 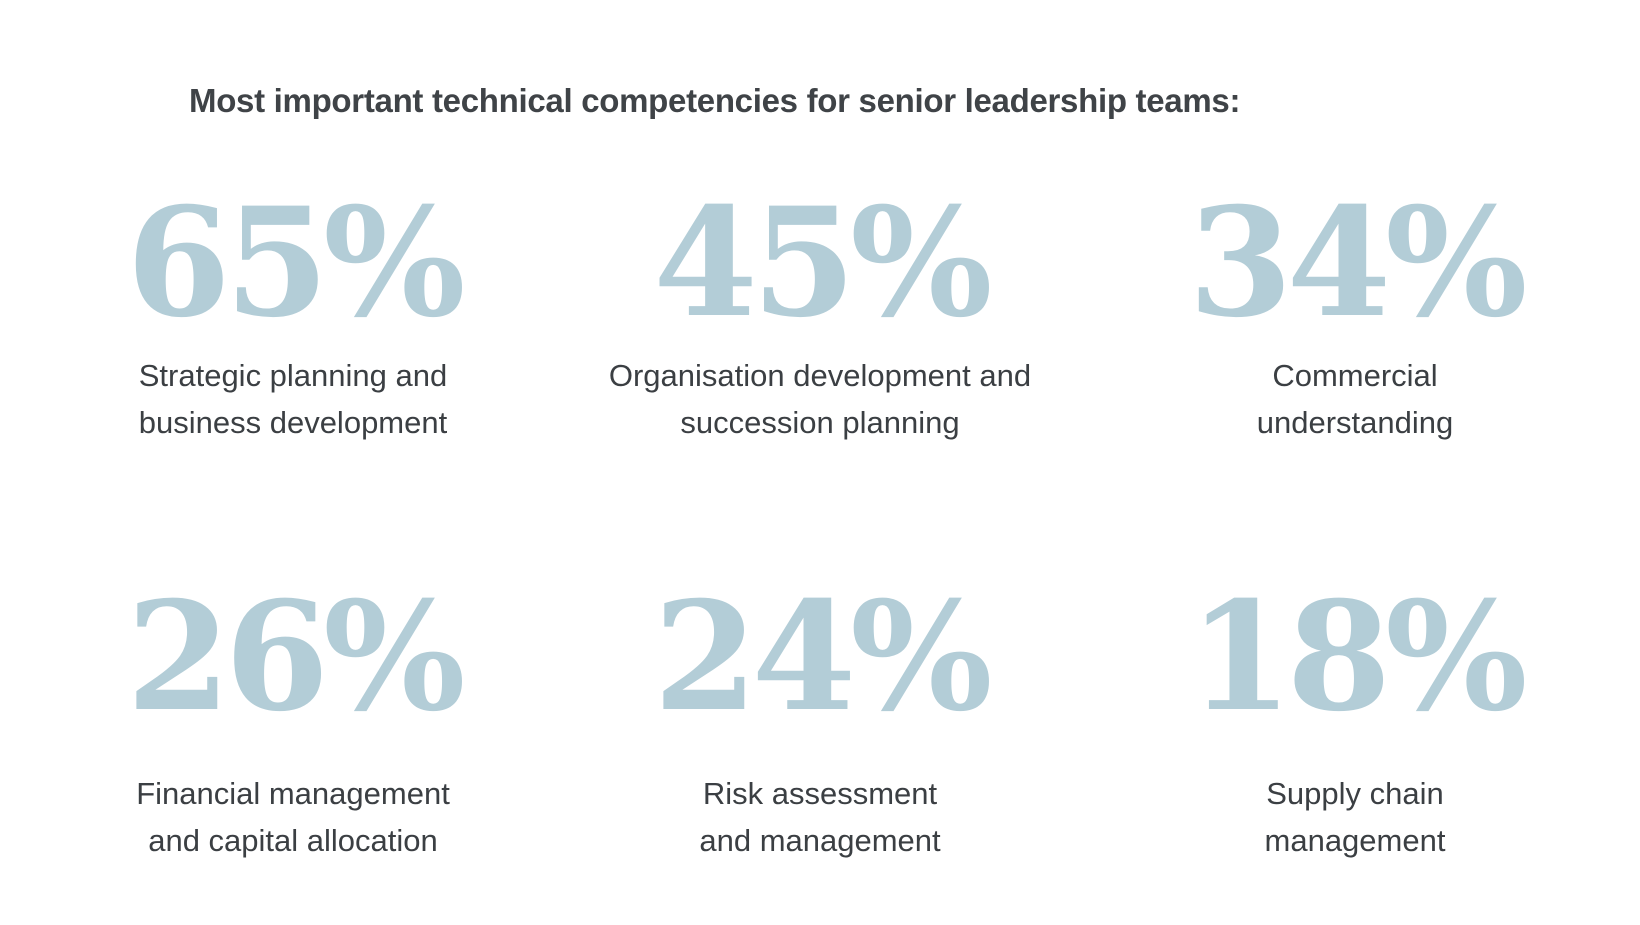 I want to click on stat-supply-chain: 18% Supply chain management, so click(x=1355, y=723).